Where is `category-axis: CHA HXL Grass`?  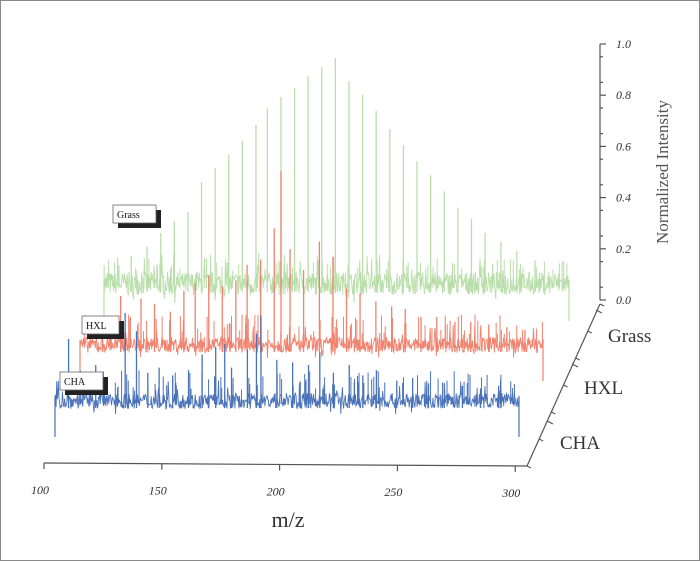
category-axis: CHA HXL Grass is located at coordinates (588, 386).